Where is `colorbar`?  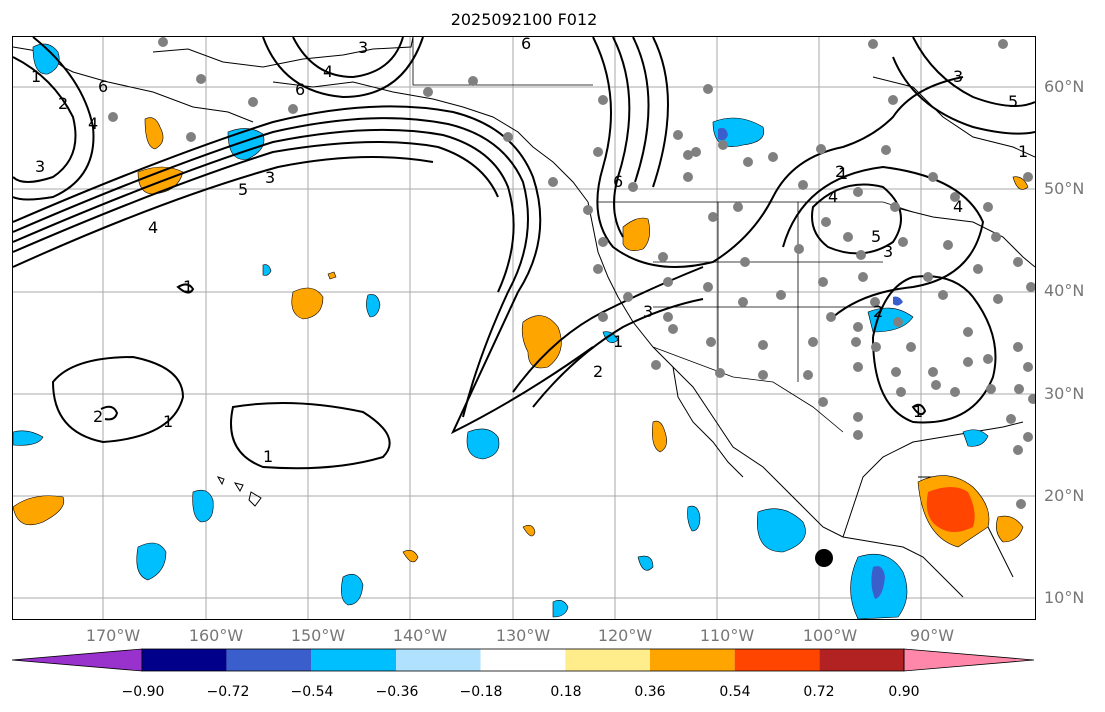
colorbar is located at coordinates (523, 660).